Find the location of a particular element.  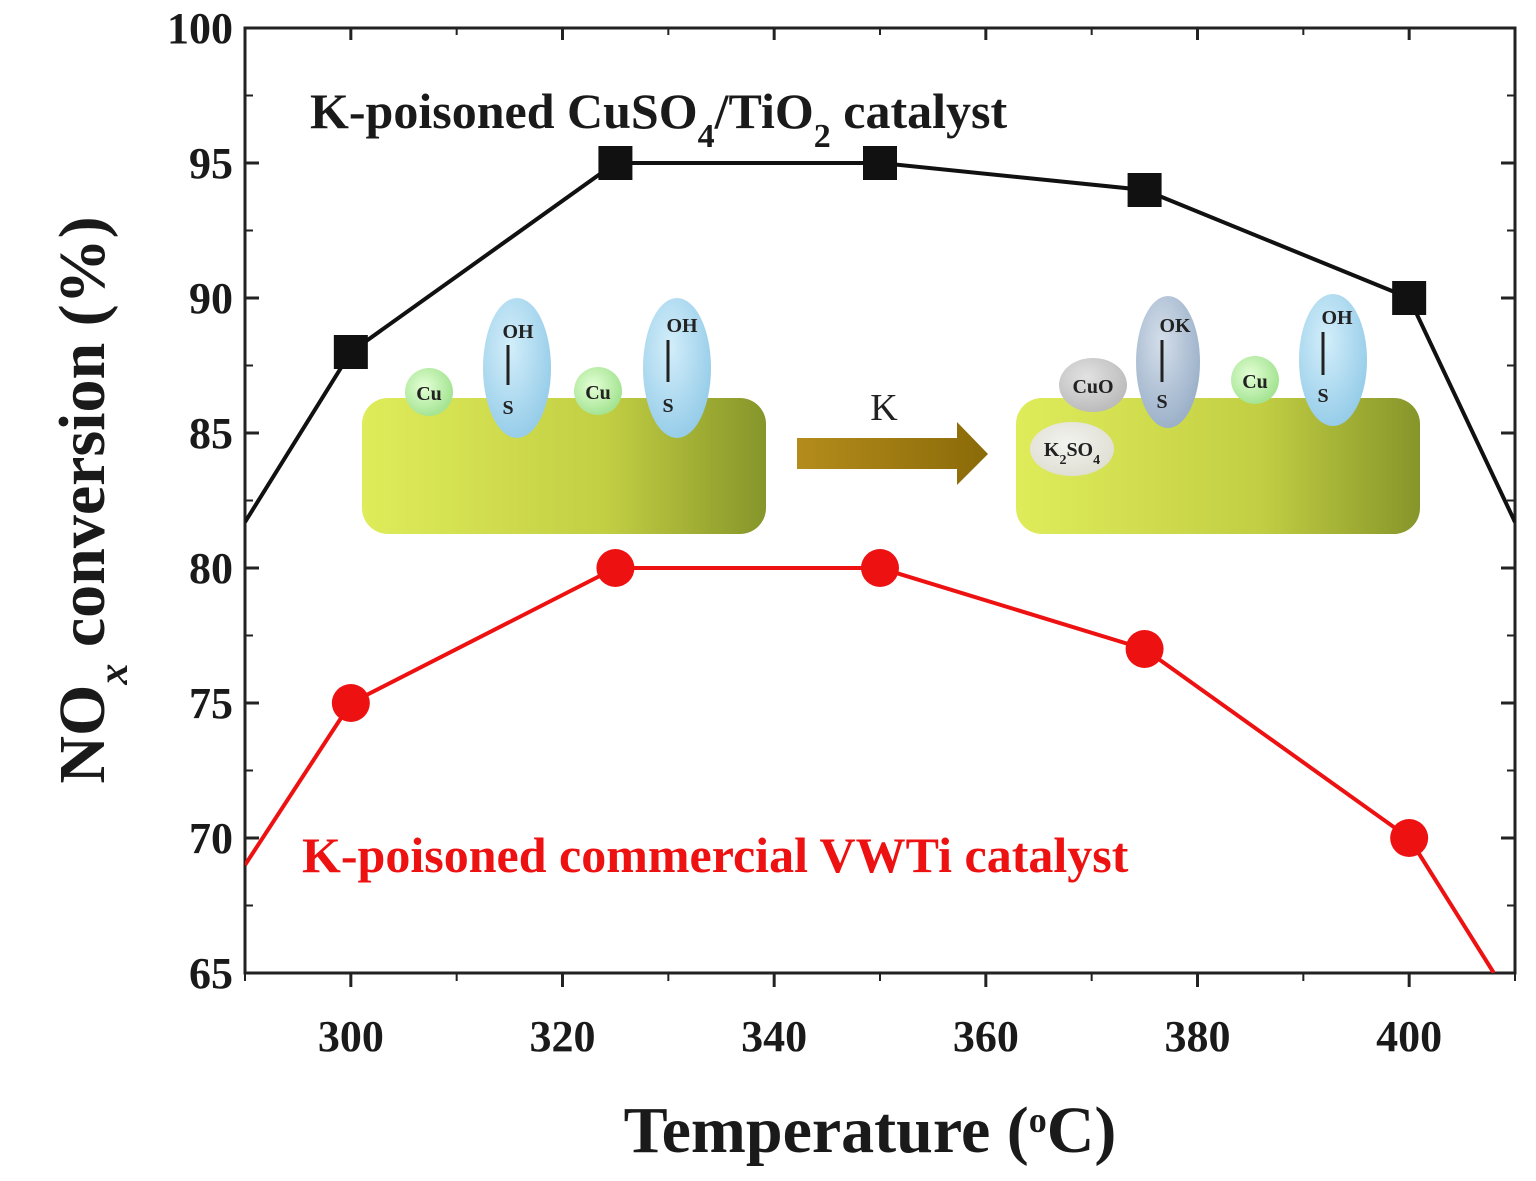

cu-label-right: Cu is located at coordinates (1255, 382).